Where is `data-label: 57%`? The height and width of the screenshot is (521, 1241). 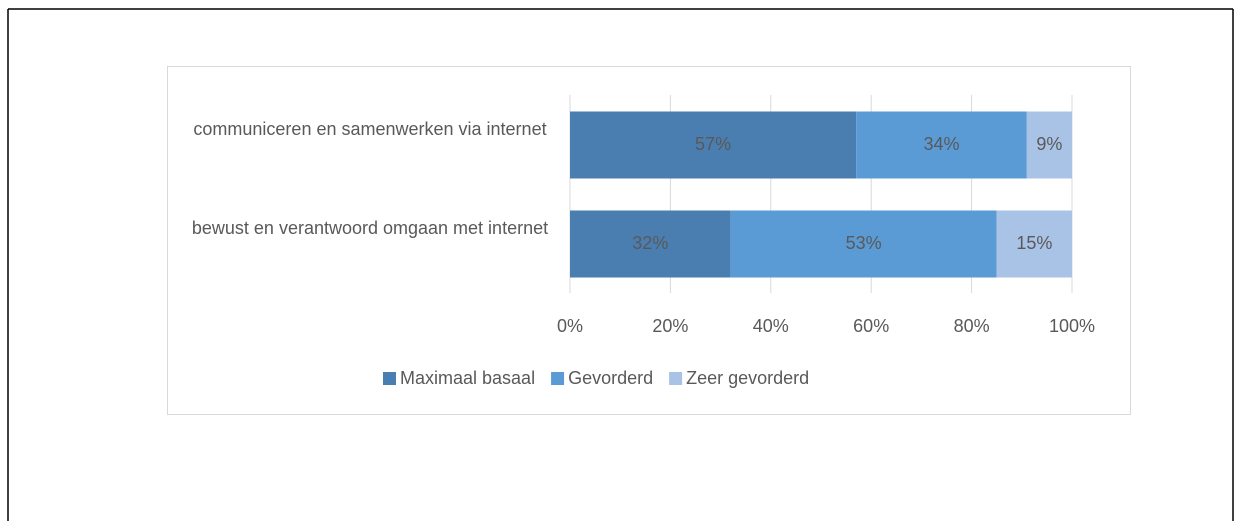
data-label: 57% is located at coordinates (713, 144).